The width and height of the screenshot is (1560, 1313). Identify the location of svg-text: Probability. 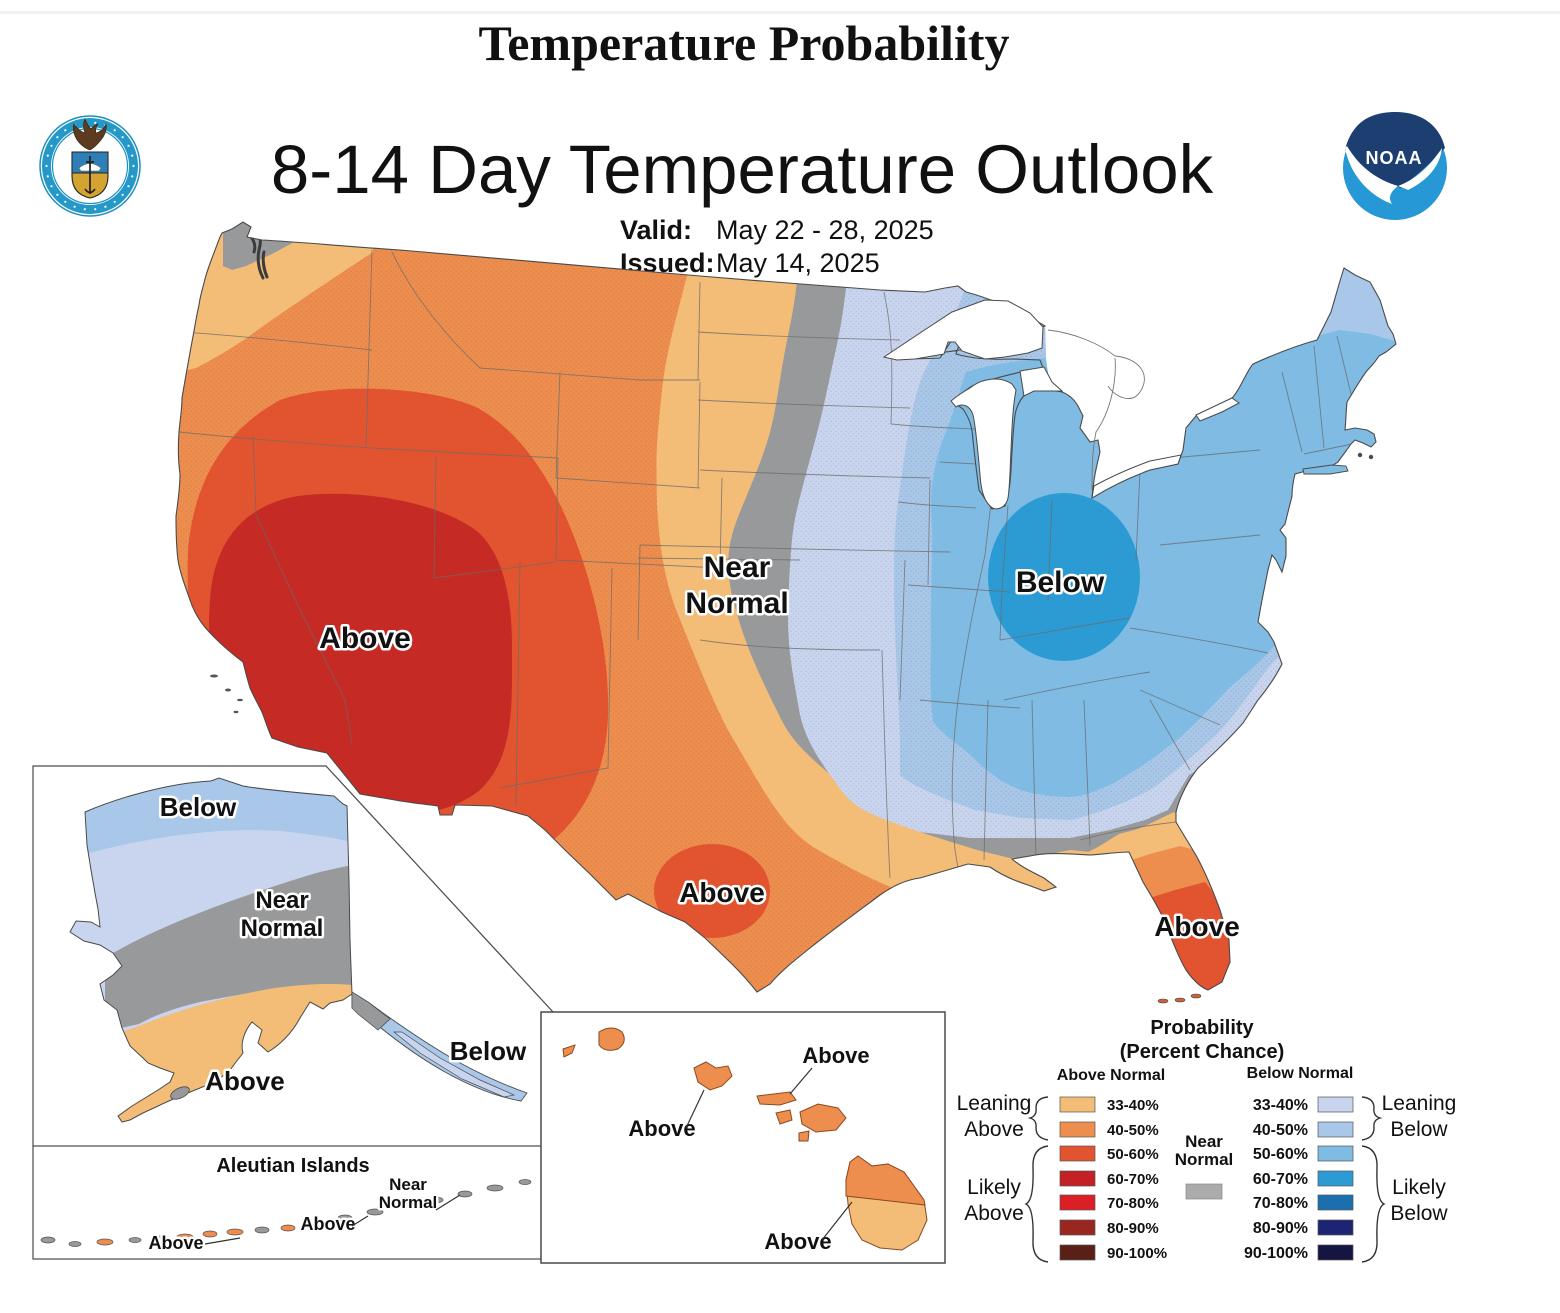
(1202, 1028).